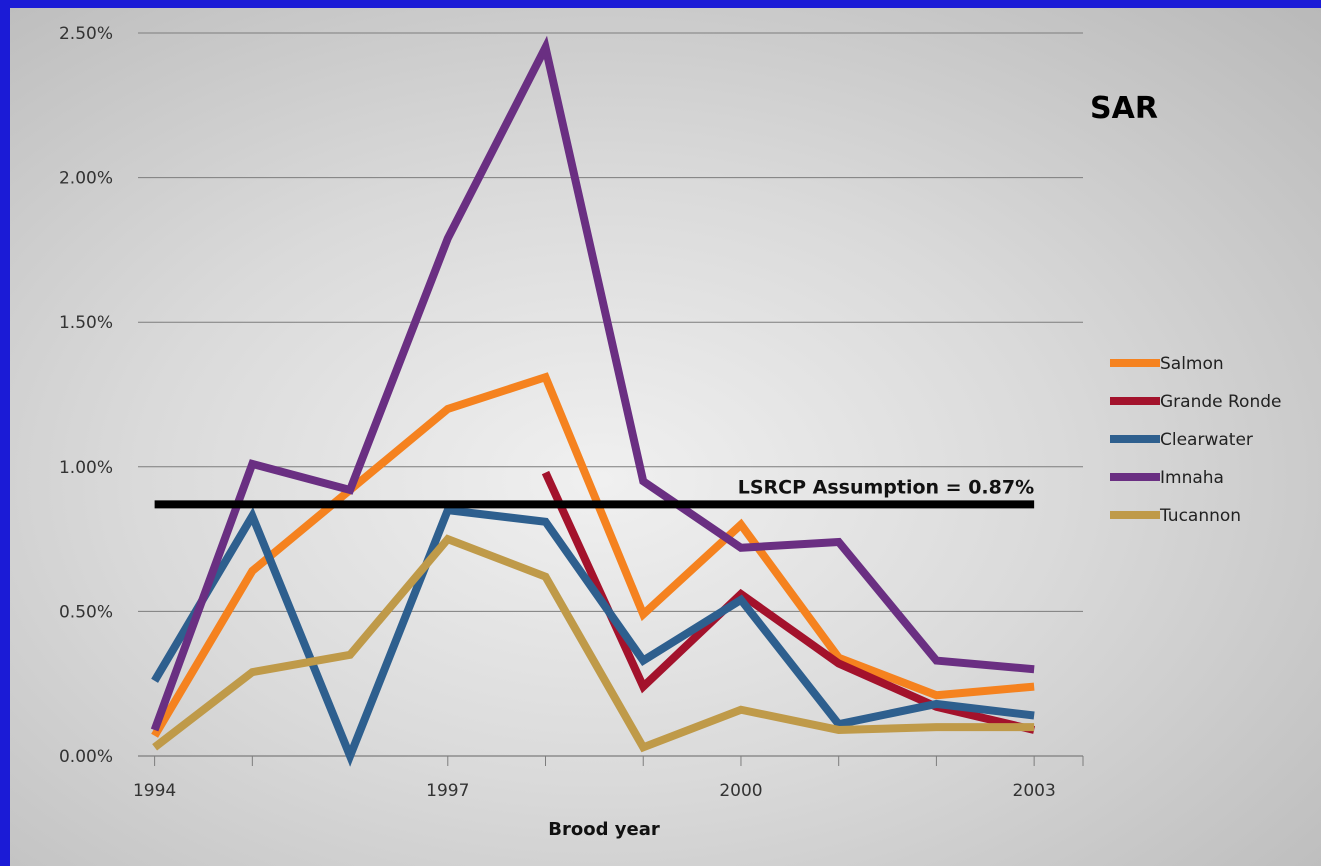 Image resolution: width=1321 pixels, height=866 pixels. What do you see at coordinates (447, 791) in the screenshot?
I see `x-tick-label: 1997` at bounding box center [447, 791].